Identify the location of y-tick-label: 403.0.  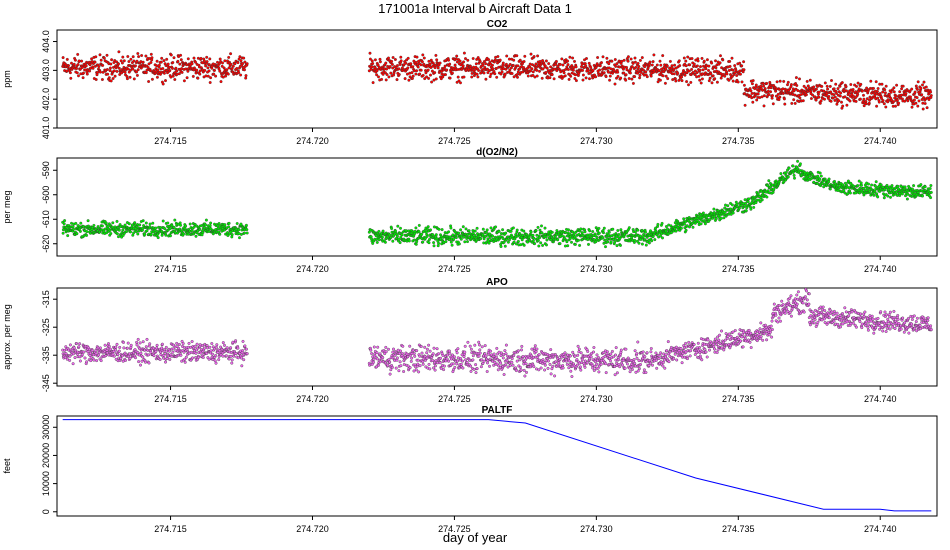
(46, 70).